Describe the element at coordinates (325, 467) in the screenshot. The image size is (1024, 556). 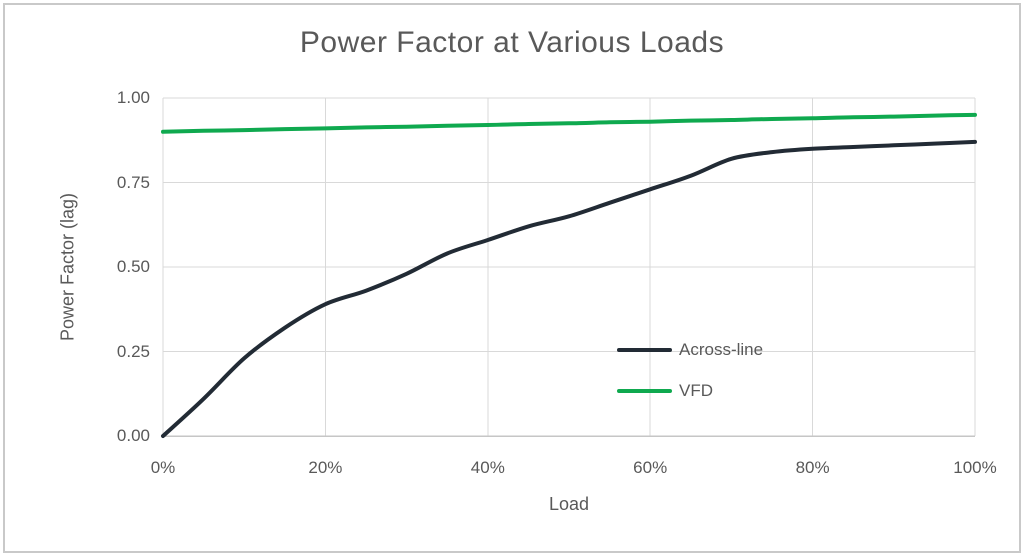
I see `x-tick-label: 20%` at that location.